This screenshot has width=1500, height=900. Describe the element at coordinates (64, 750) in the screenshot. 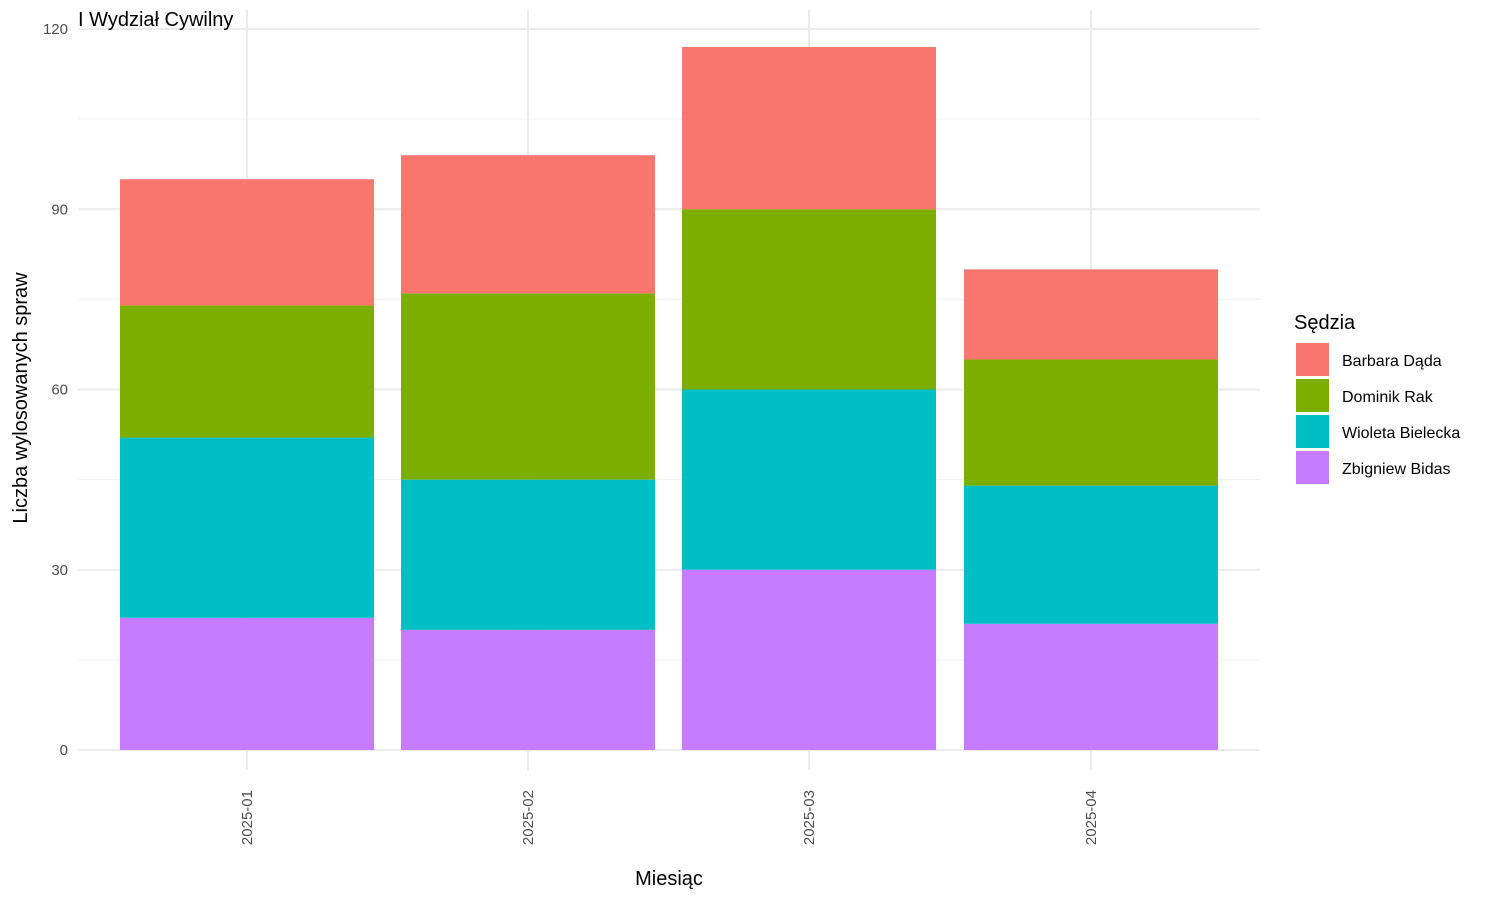

I see `y-tick-label: 0` at that location.